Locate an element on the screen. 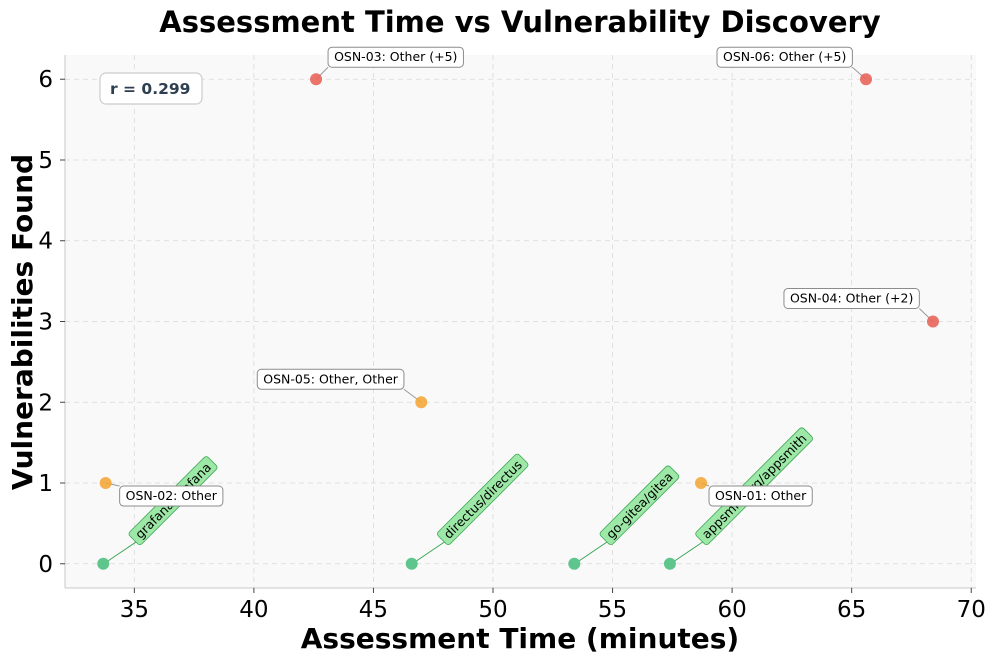 The width and height of the screenshot is (996, 662). annotation-text-6: OSN-05: Other, Other is located at coordinates (331, 378).